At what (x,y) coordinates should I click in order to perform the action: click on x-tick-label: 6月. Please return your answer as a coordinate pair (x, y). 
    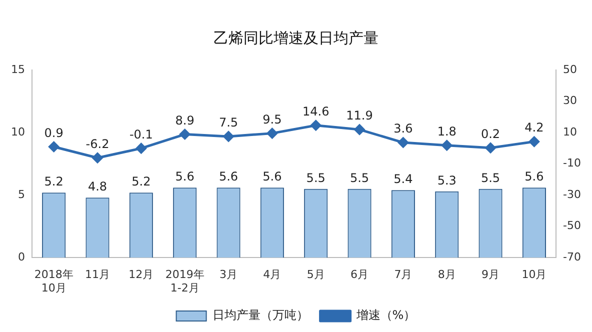
    Looking at the image, I should click on (359, 275).